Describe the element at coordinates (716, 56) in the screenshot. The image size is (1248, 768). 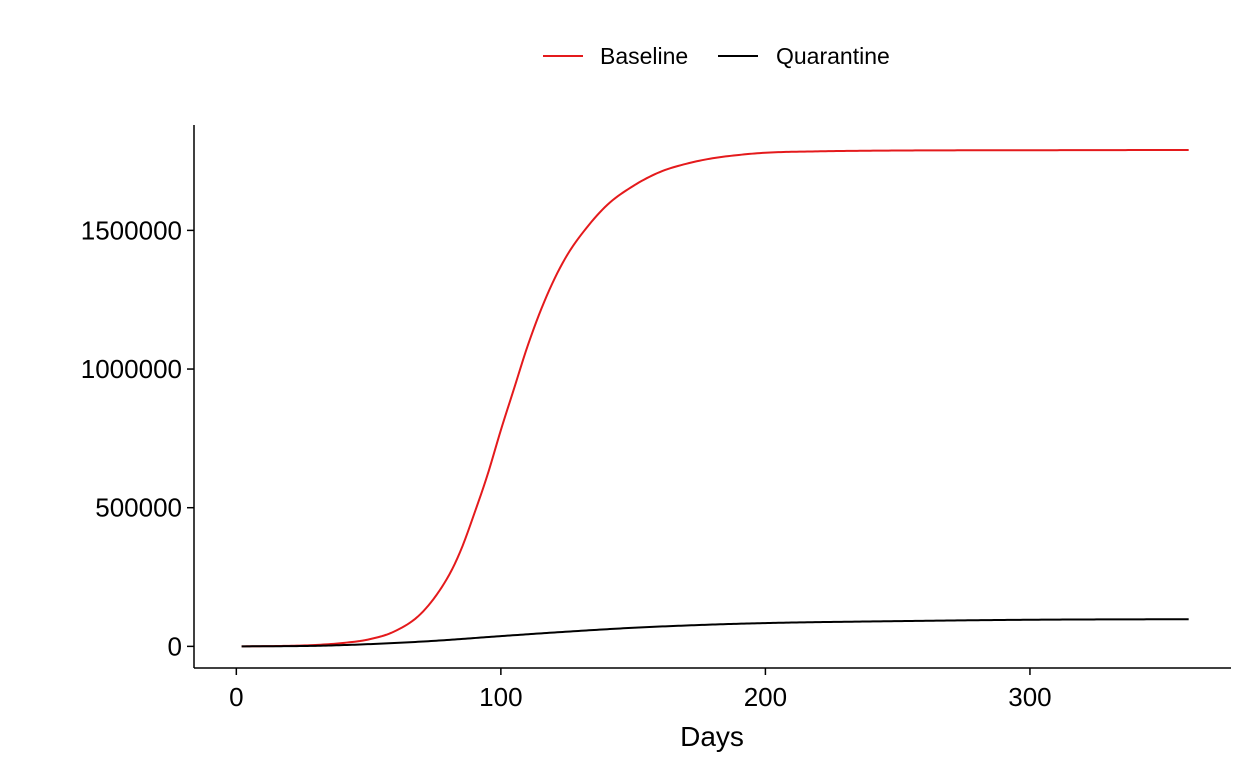
I see `legend: Baseline Quarantine` at that location.